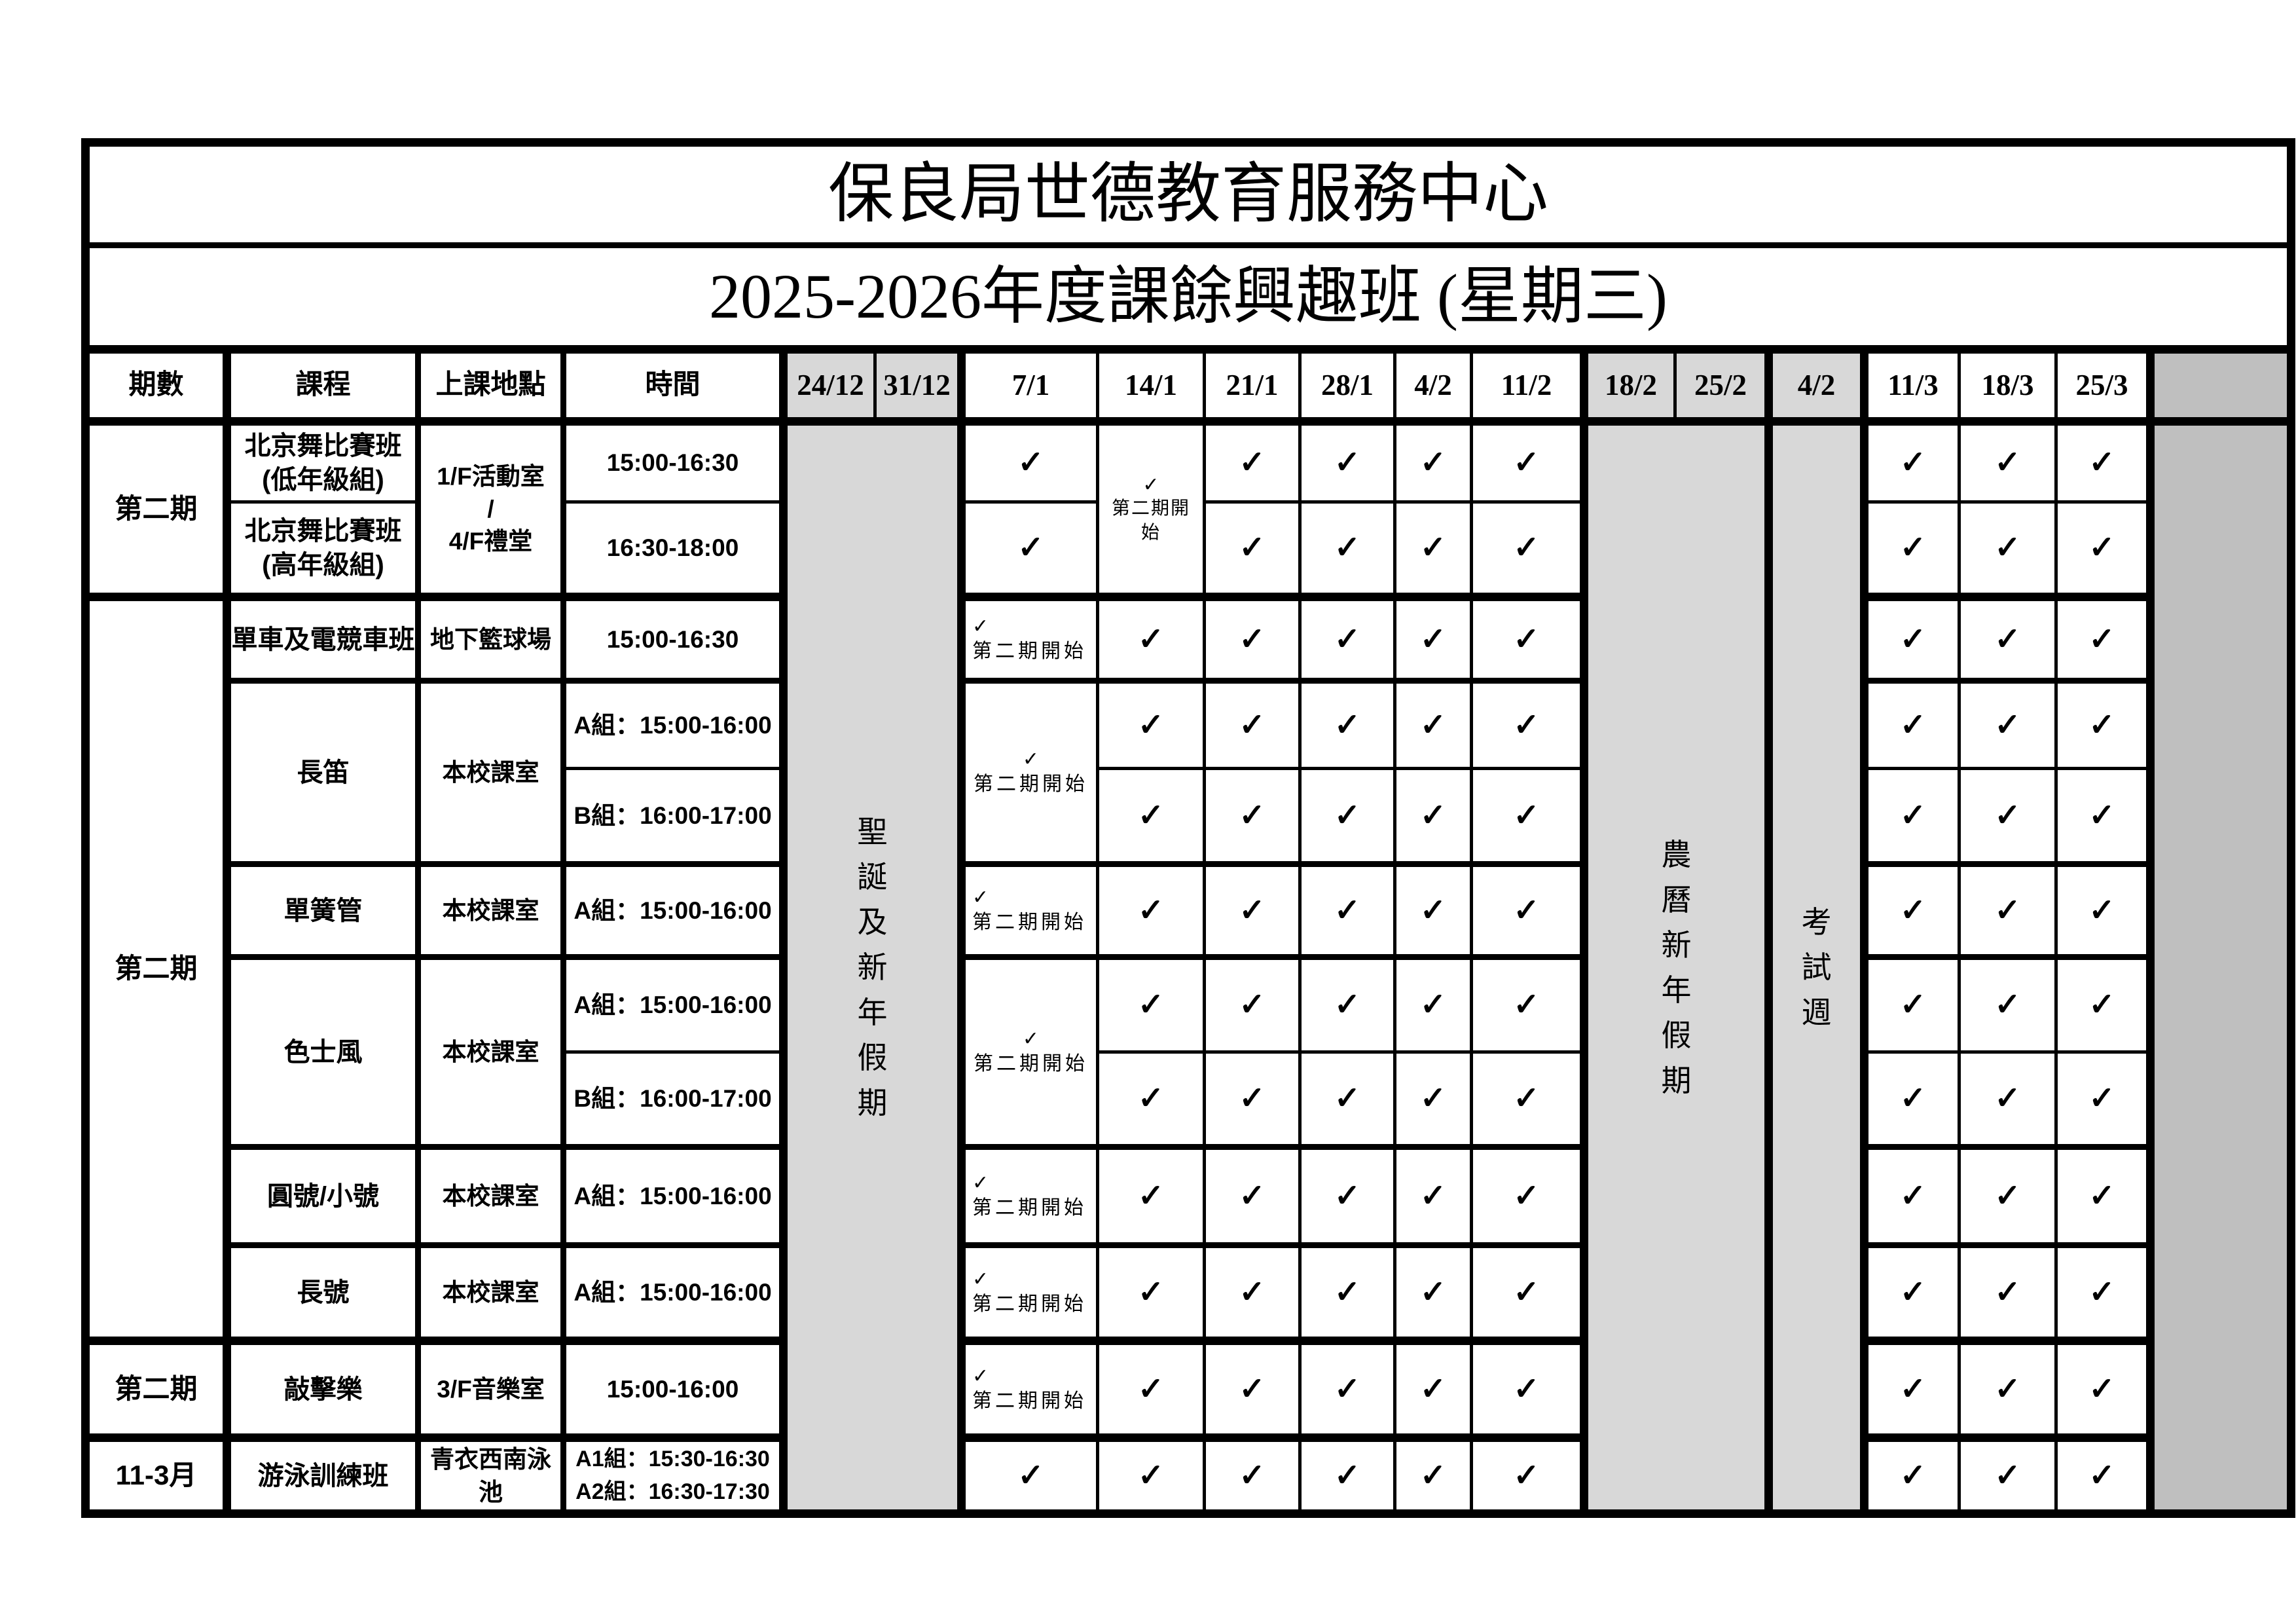 The image size is (2296, 1624). Describe the element at coordinates (1347, 387) in the screenshot. I see `header-date: 28/1` at that location.